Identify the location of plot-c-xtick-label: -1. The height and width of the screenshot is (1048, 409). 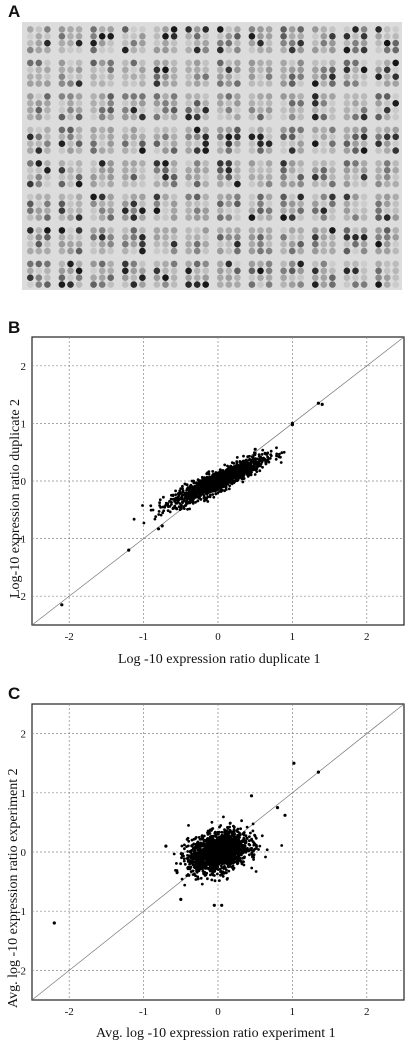
(143, 1012).